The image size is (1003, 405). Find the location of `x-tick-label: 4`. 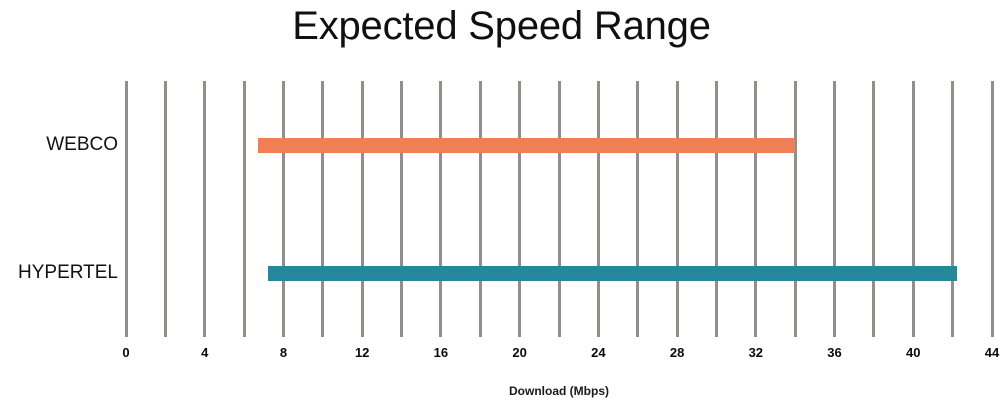

x-tick-label: 4 is located at coordinates (205, 352).